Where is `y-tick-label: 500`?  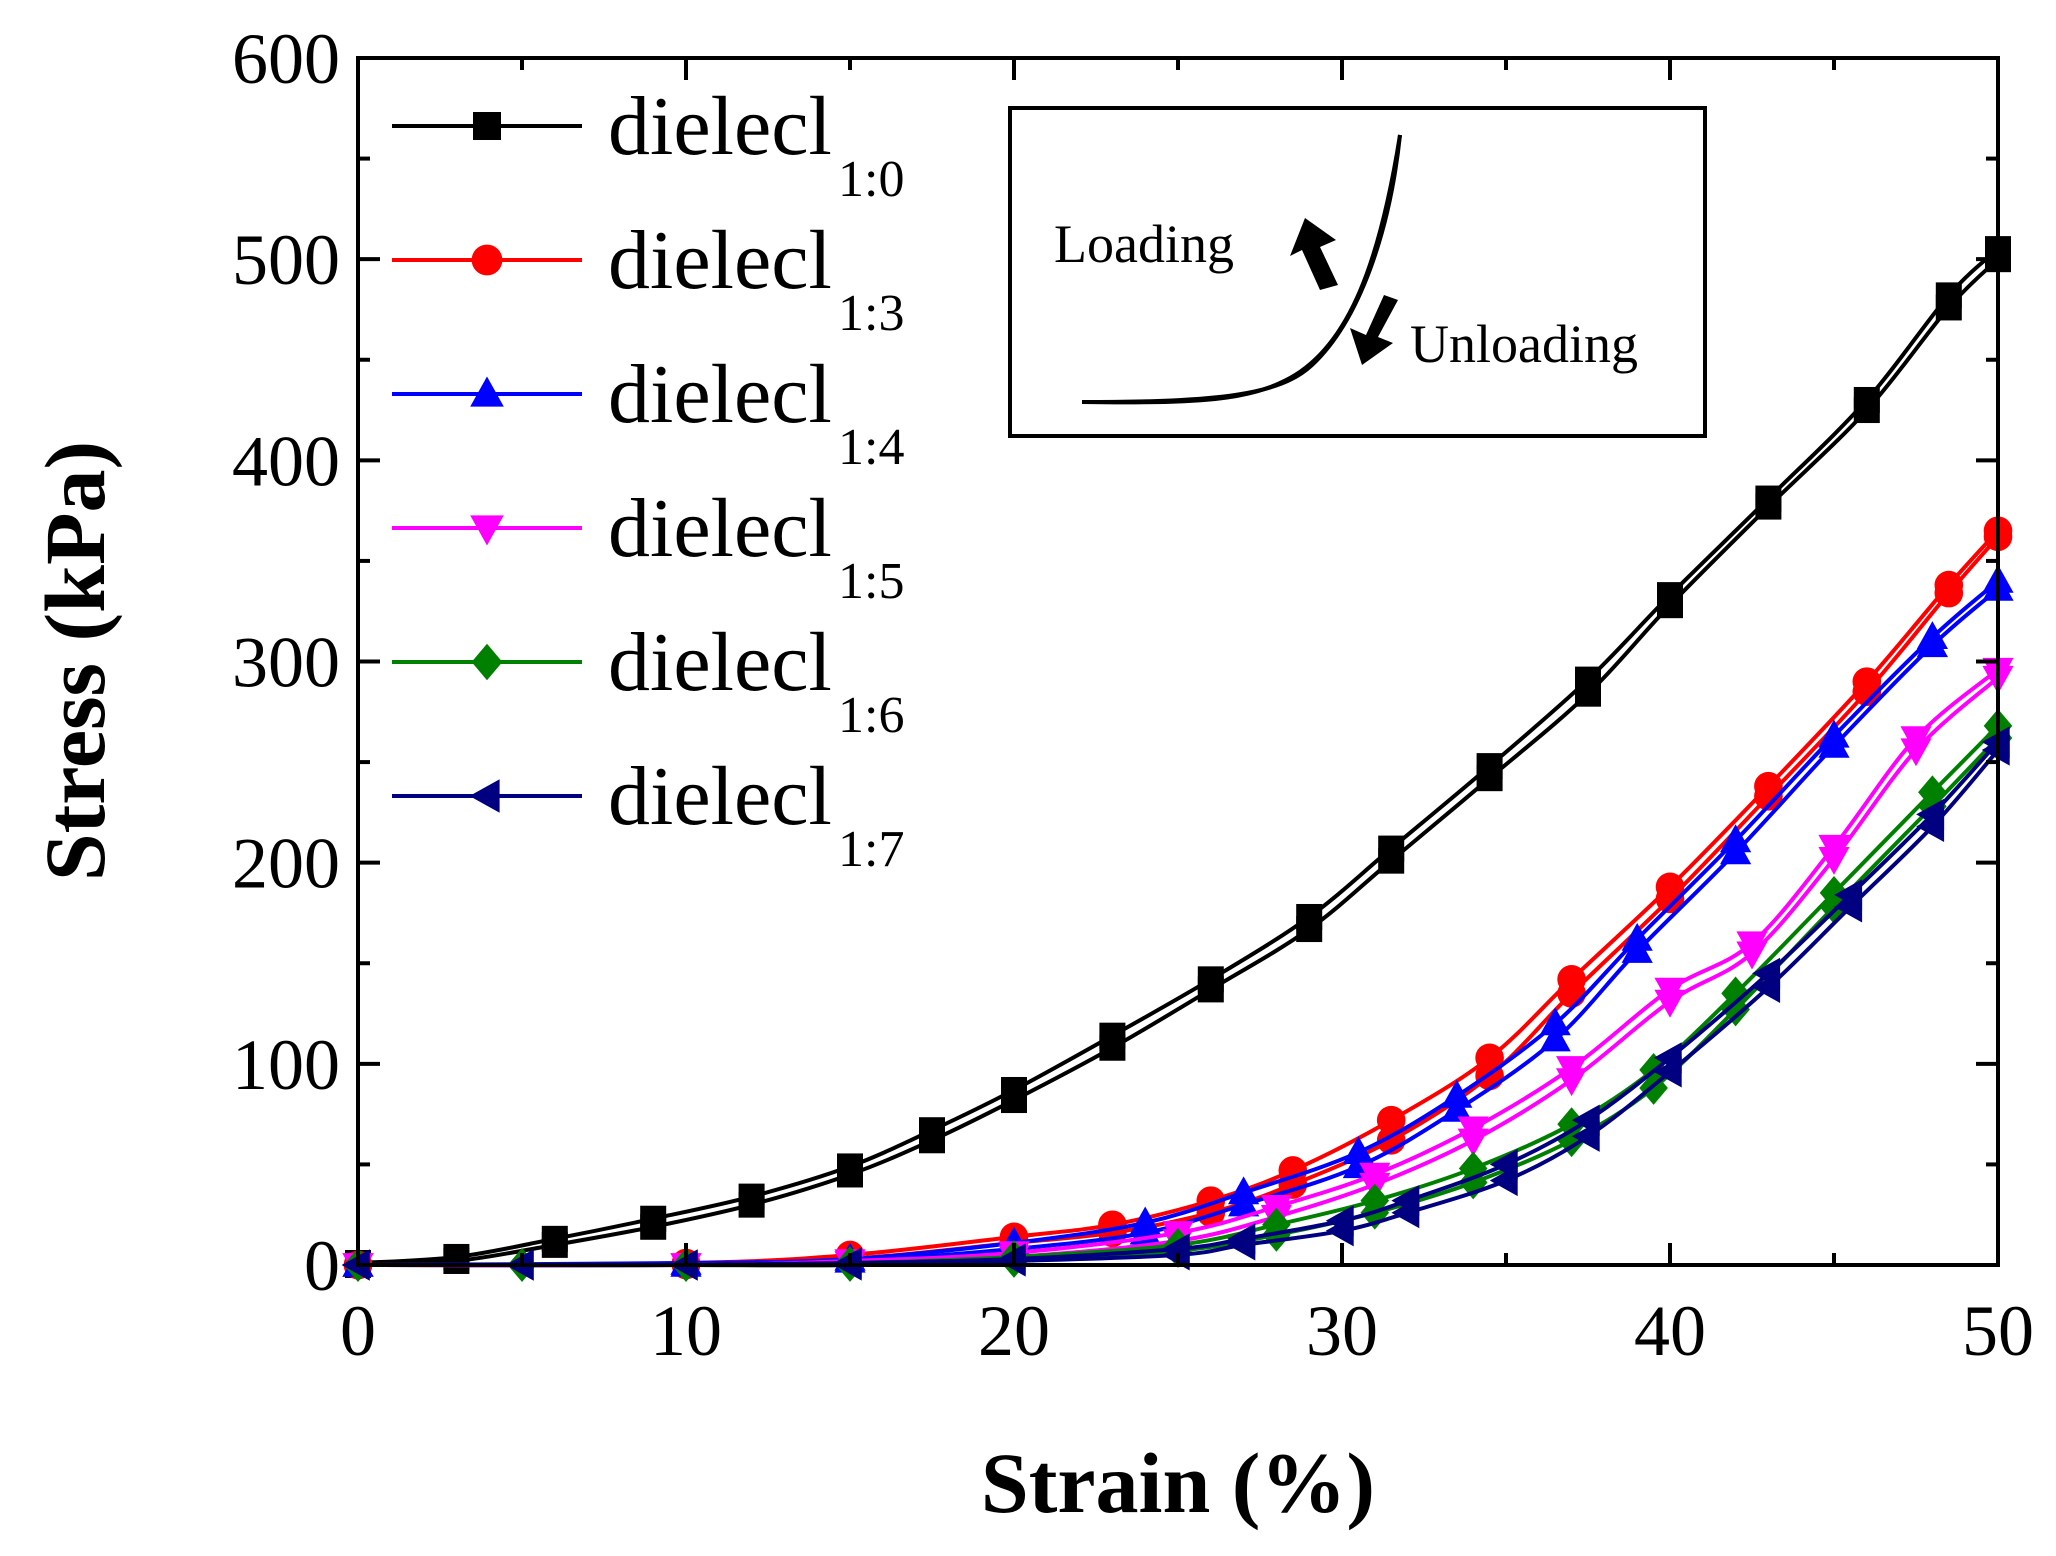
y-tick-label: 500 is located at coordinates (286, 260).